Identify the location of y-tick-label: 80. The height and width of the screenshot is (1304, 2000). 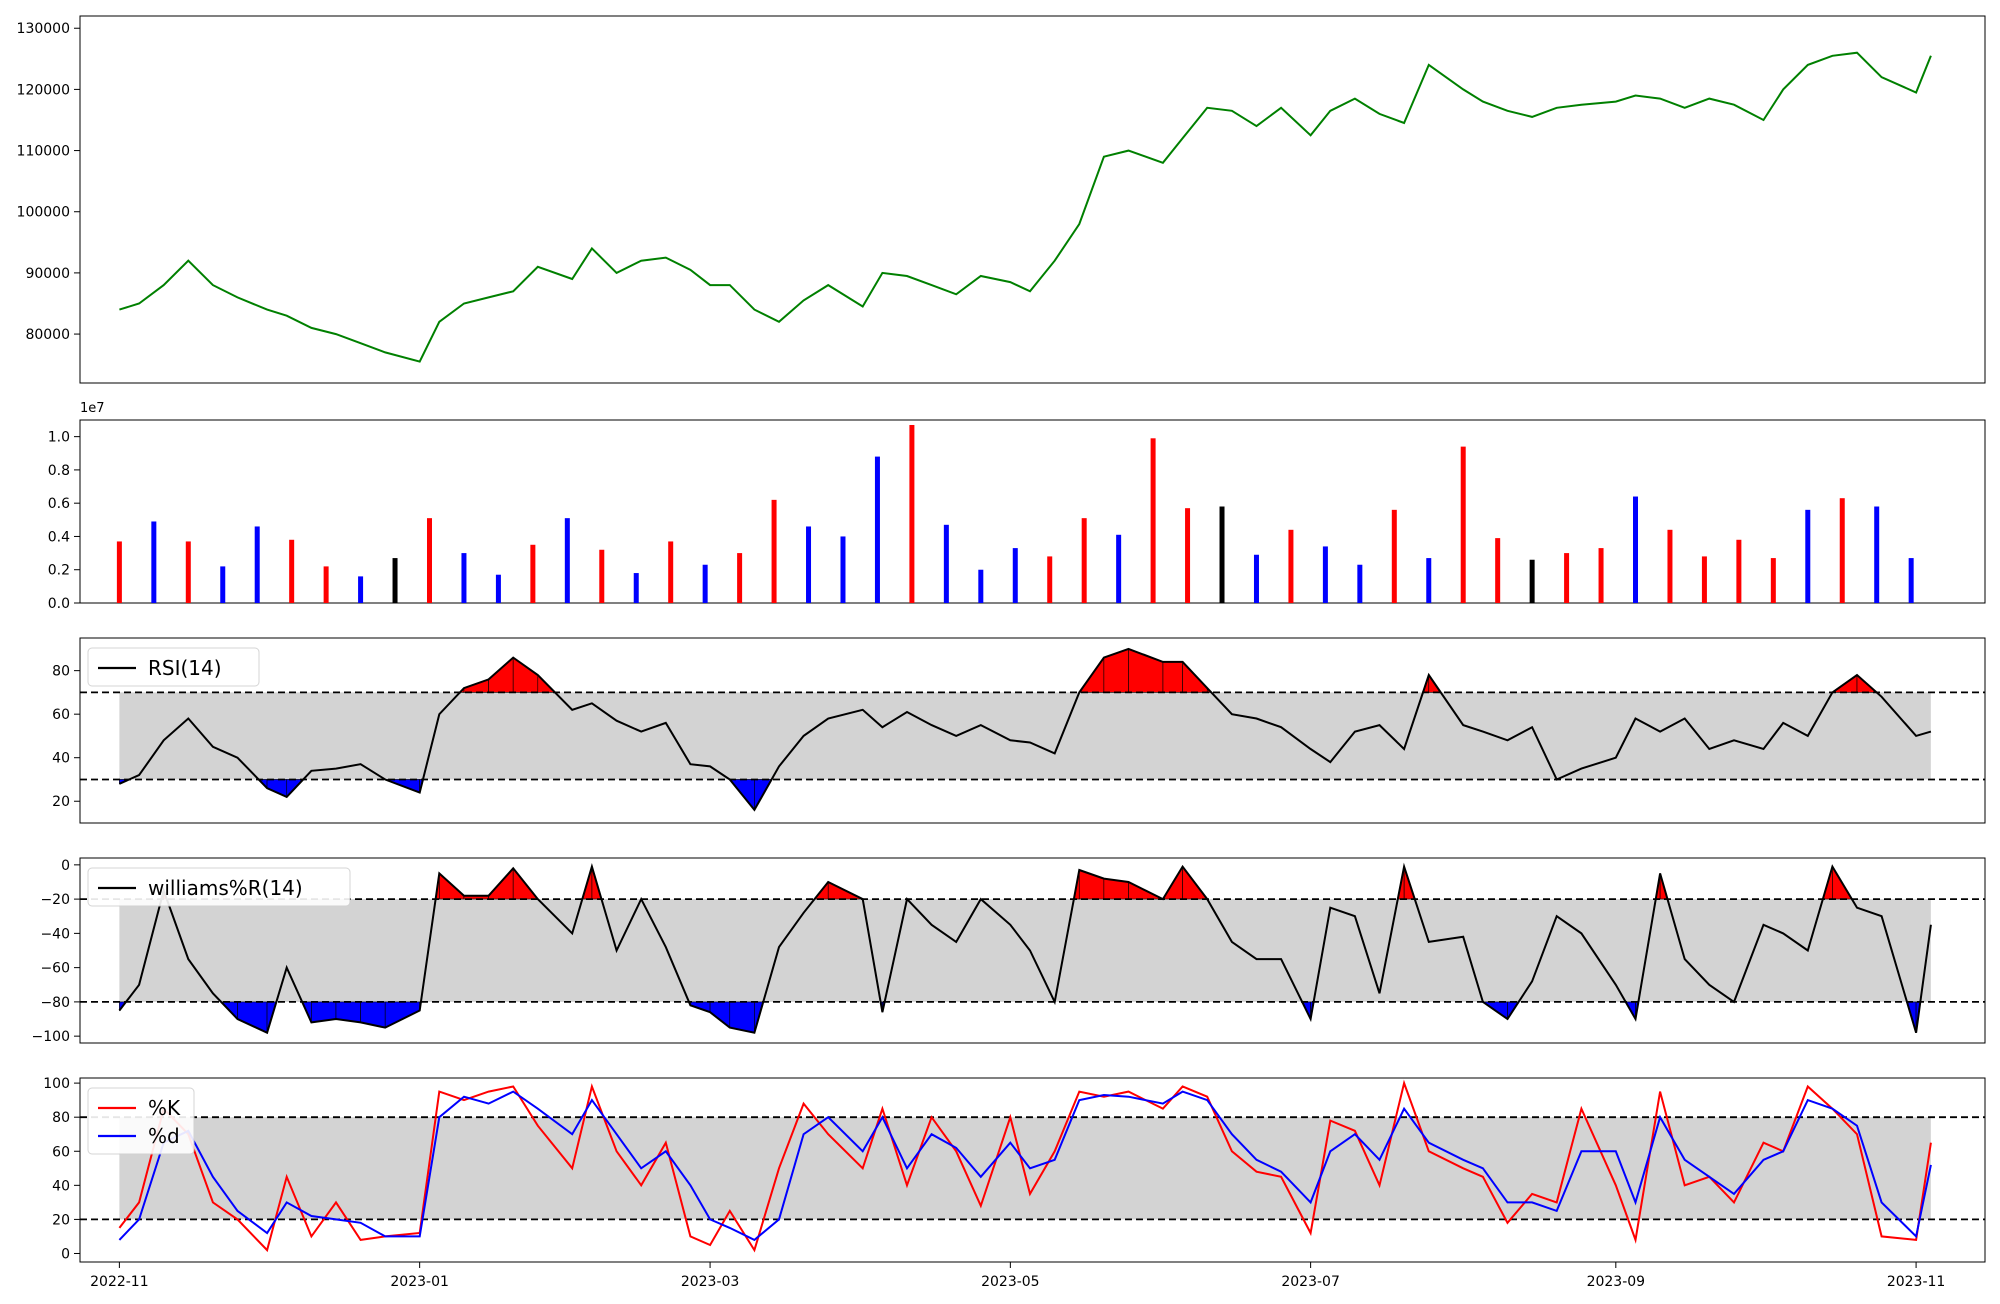
(61, 672).